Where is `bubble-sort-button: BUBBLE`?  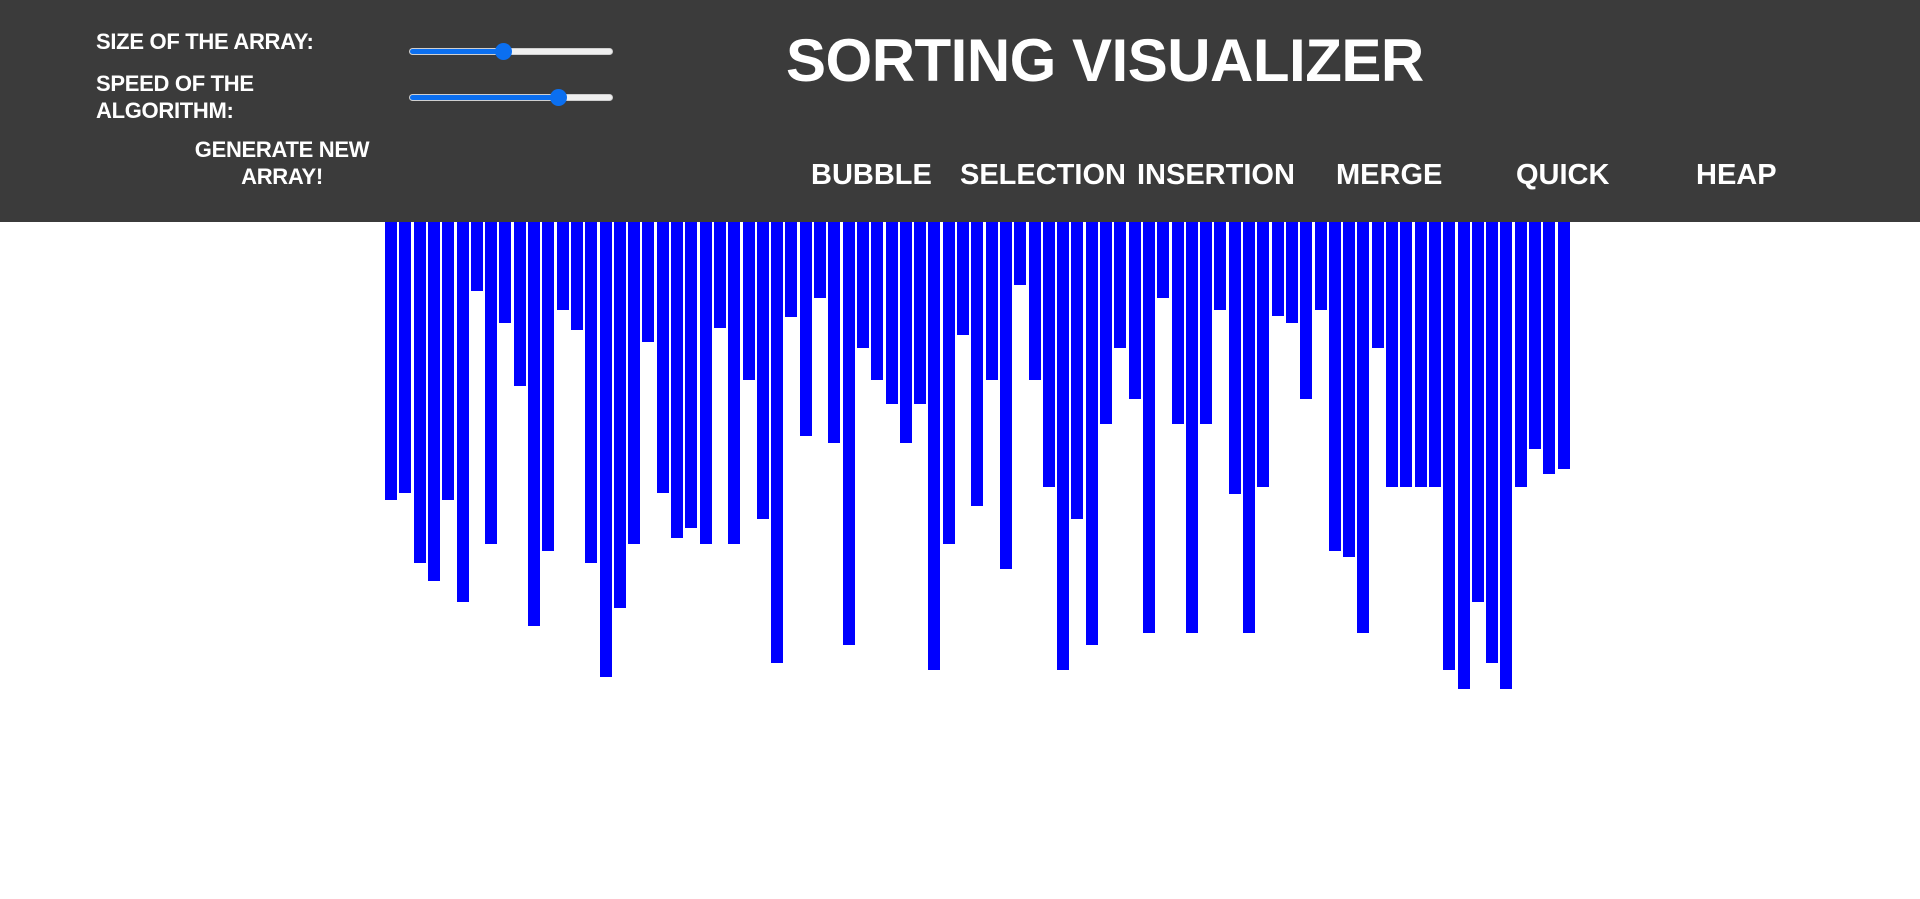 bubble-sort-button: BUBBLE is located at coordinates (871, 175).